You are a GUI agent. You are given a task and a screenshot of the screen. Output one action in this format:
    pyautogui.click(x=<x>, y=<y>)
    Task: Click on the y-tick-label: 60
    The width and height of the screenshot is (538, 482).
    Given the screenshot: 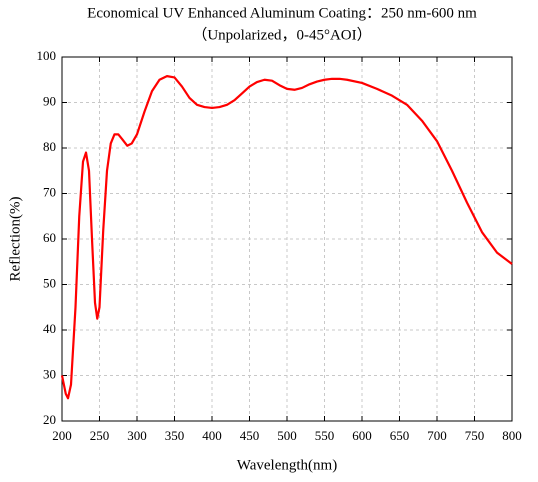 What is the action you would take?
    pyautogui.click(x=49, y=237)
    